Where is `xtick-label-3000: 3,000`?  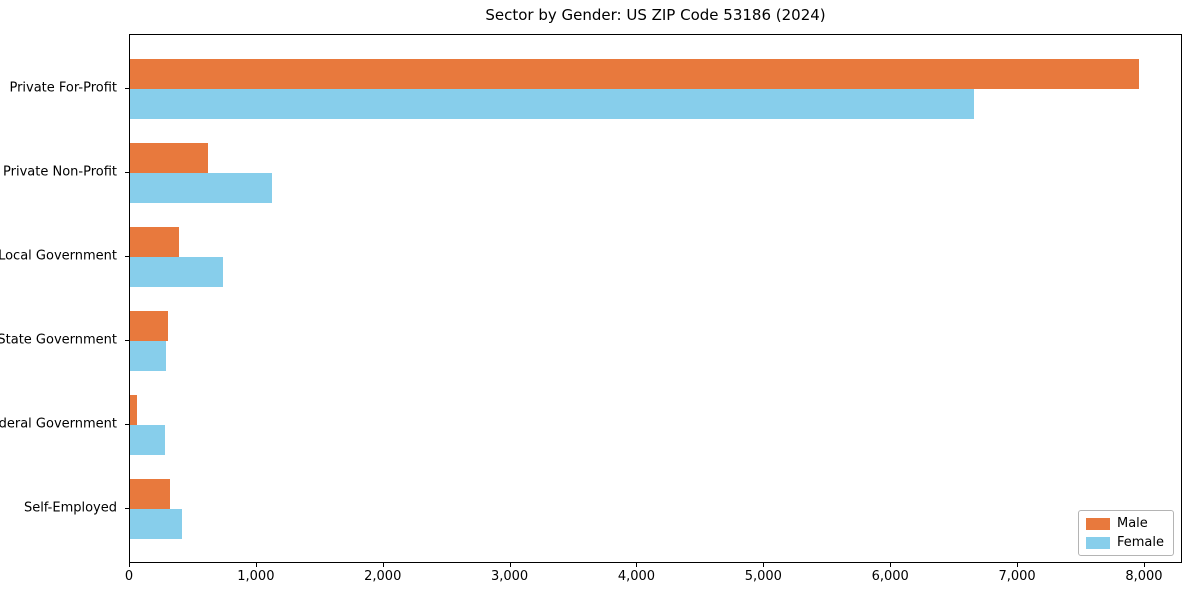 xtick-label-3000: 3,000 is located at coordinates (509, 576).